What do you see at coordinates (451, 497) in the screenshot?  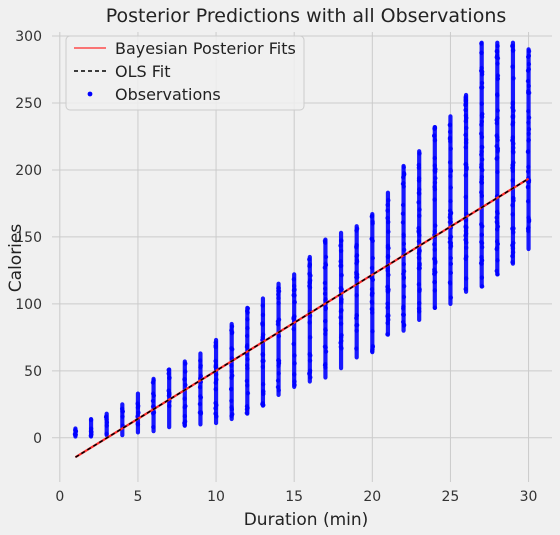 I see `x-tick-label: 25` at bounding box center [451, 497].